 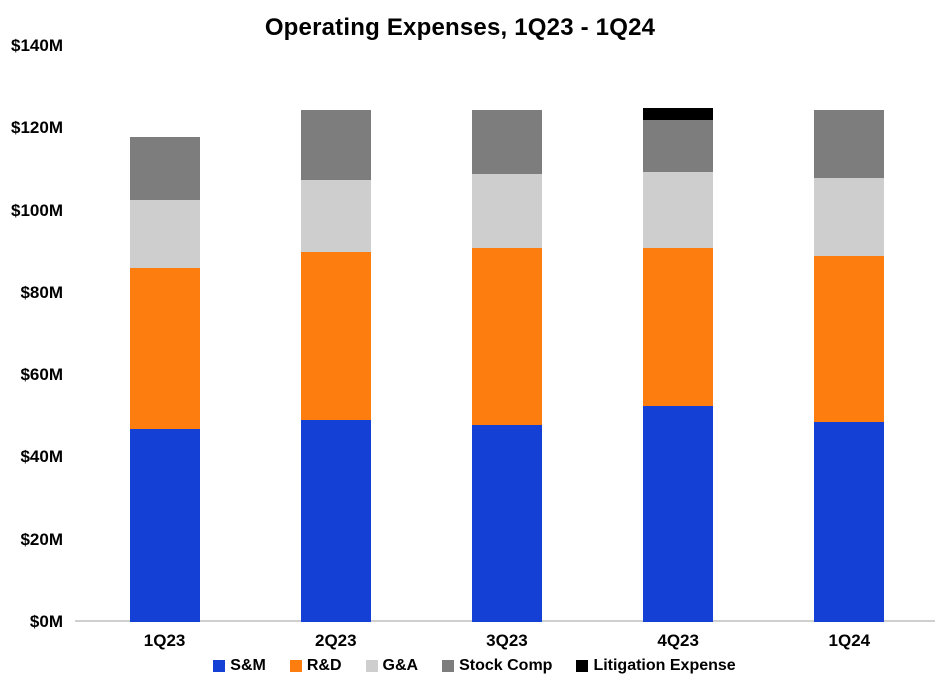 What do you see at coordinates (164, 348) in the screenshot?
I see `bar-segment-r-d-1q23` at bounding box center [164, 348].